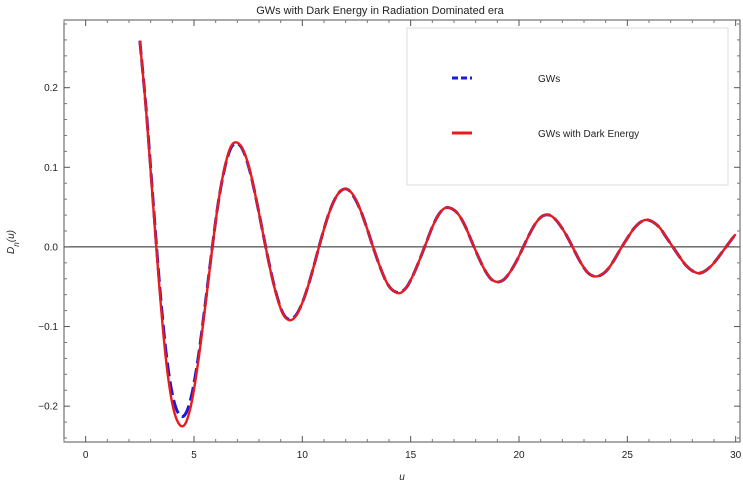 The height and width of the screenshot is (488, 743). I want to click on x-tick-label: 15, so click(411, 455).